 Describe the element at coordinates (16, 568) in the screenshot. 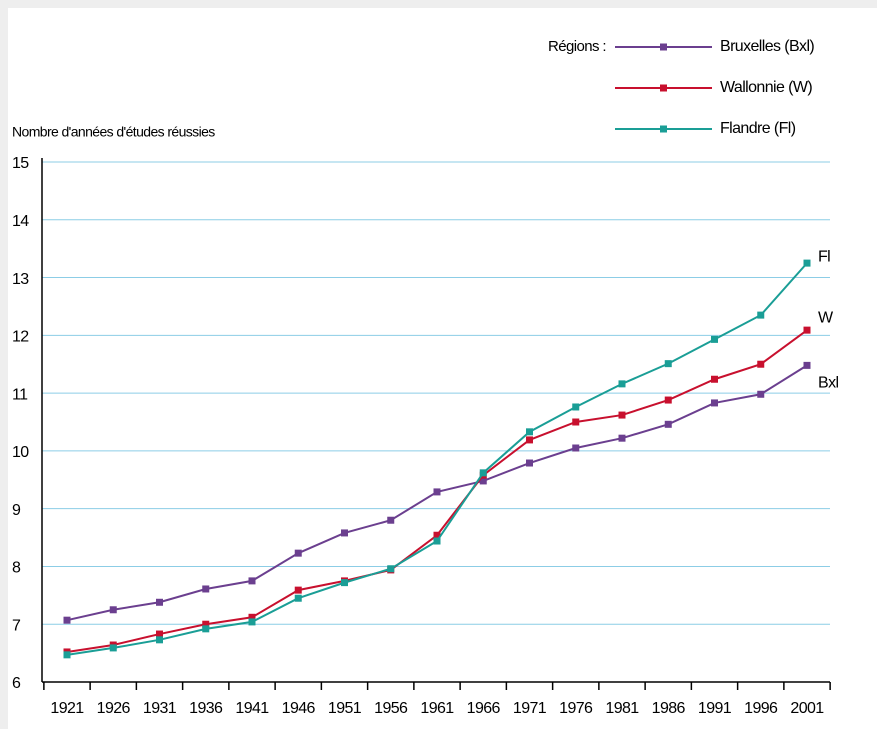

I see `y-tick-label: 8` at that location.